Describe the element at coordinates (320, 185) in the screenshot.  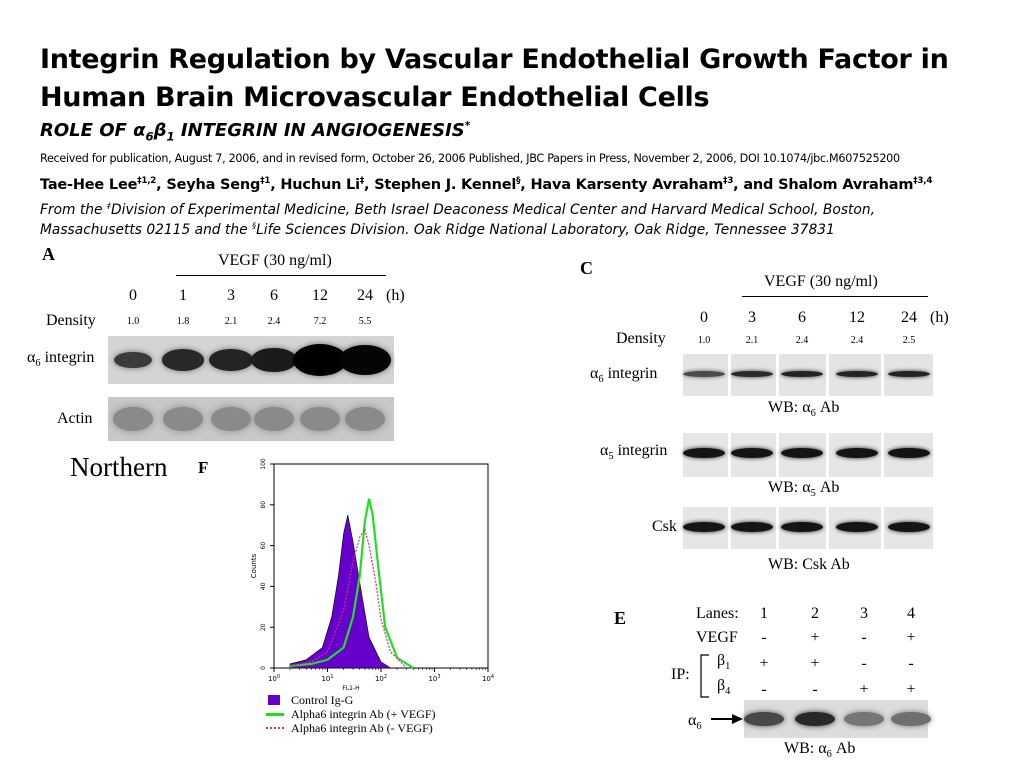
I see `author-name: Huchun Li` at that location.